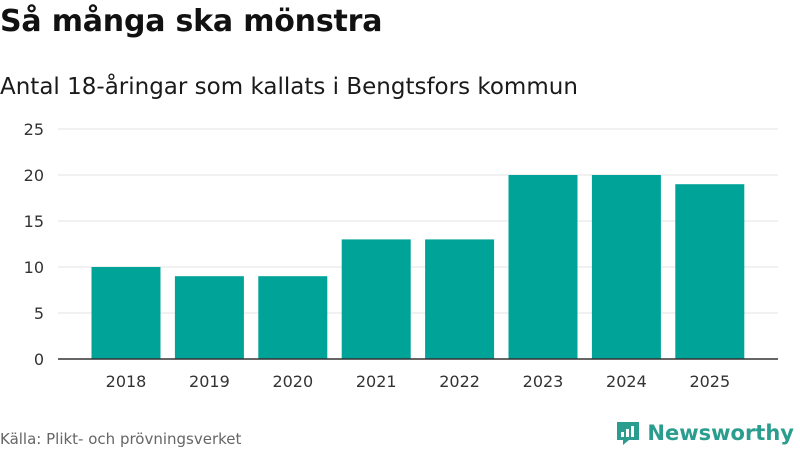 The width and height of the screenshot is (800, 450). Describe the element at coordinates (209, 317) in the screenshot. I see `bar-2019` at that location.